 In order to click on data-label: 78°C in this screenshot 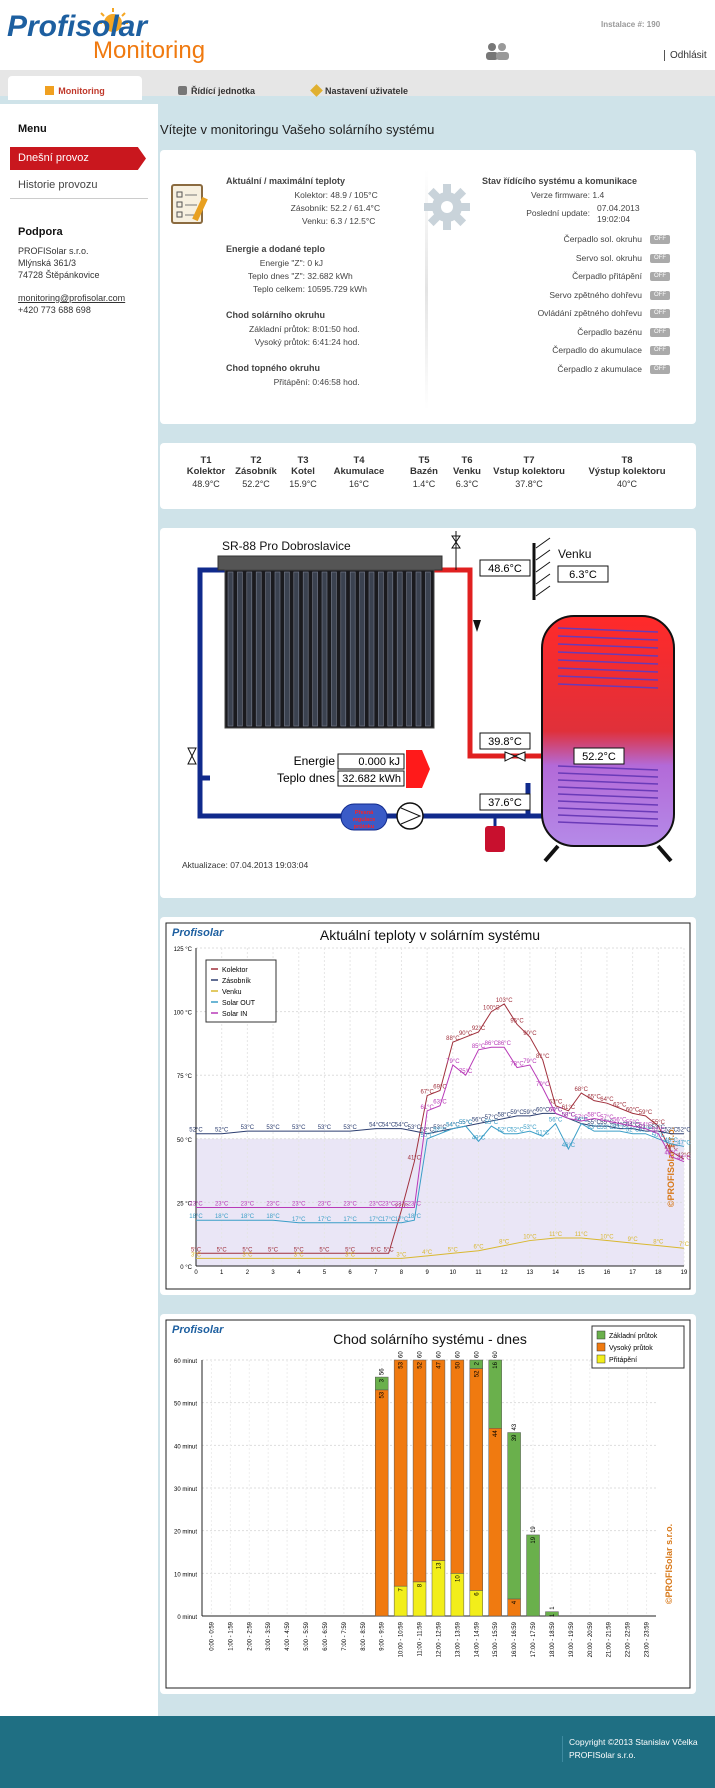, I will do `click(517, 1065)`.